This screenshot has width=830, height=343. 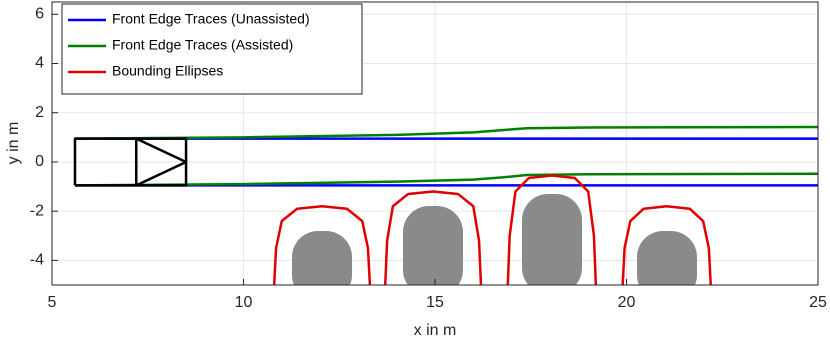 I want to click on y-tick-label: -2, so click(x=37, y=210).